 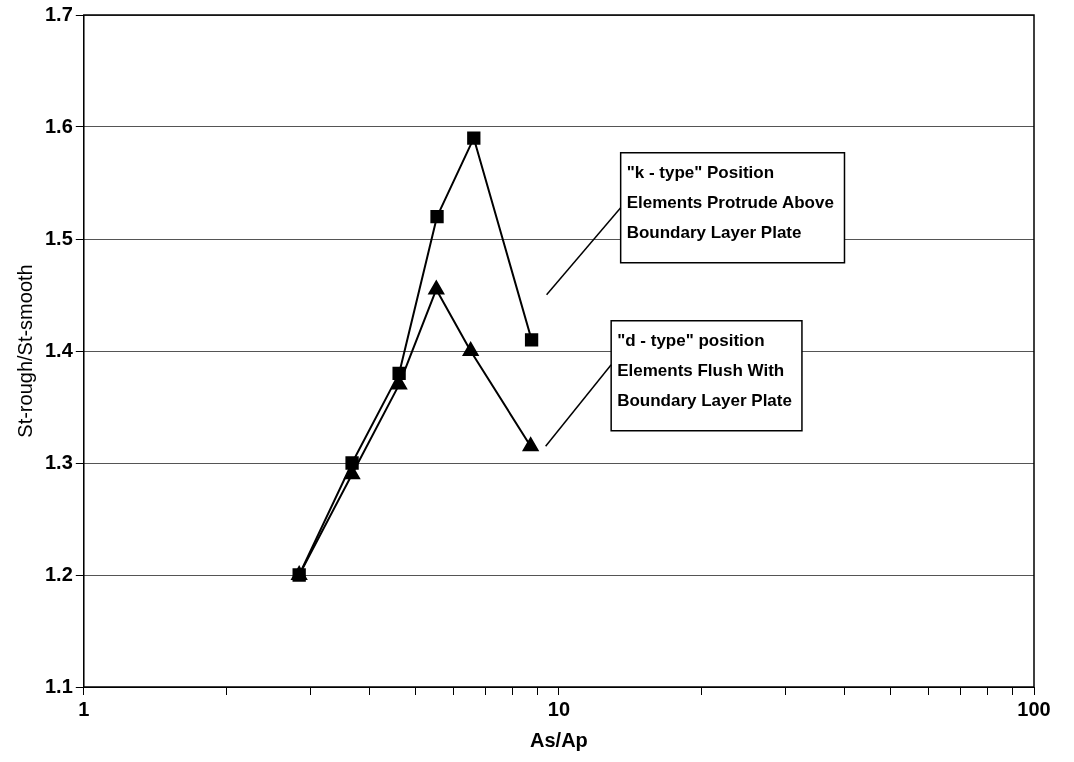 What do you see at coordinates (1034, 708) in the screenshot?
I see `x-tick-label: 100` at bounding box center [1034, 708].